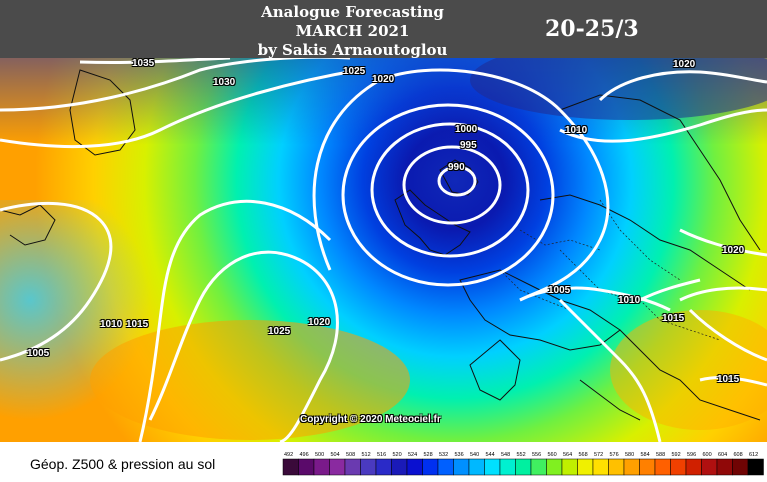  Describe the element at coordinates (598, 455) in the screenshot. I see `colorbar-tick-label: 572` at that location.